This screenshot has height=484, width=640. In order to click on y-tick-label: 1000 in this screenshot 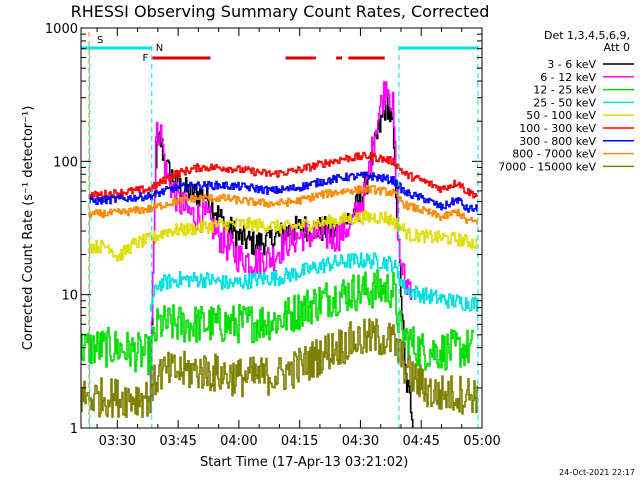, I will do `click(61, 29)`.